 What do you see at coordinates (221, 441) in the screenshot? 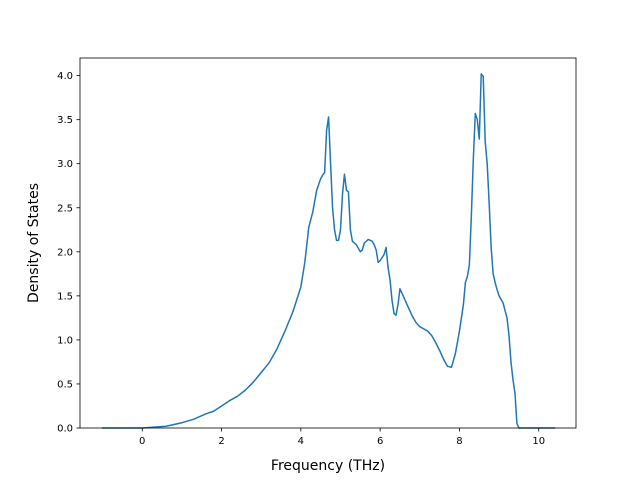
I see `x-tick-label: 2` at bounding box center [221, 441].